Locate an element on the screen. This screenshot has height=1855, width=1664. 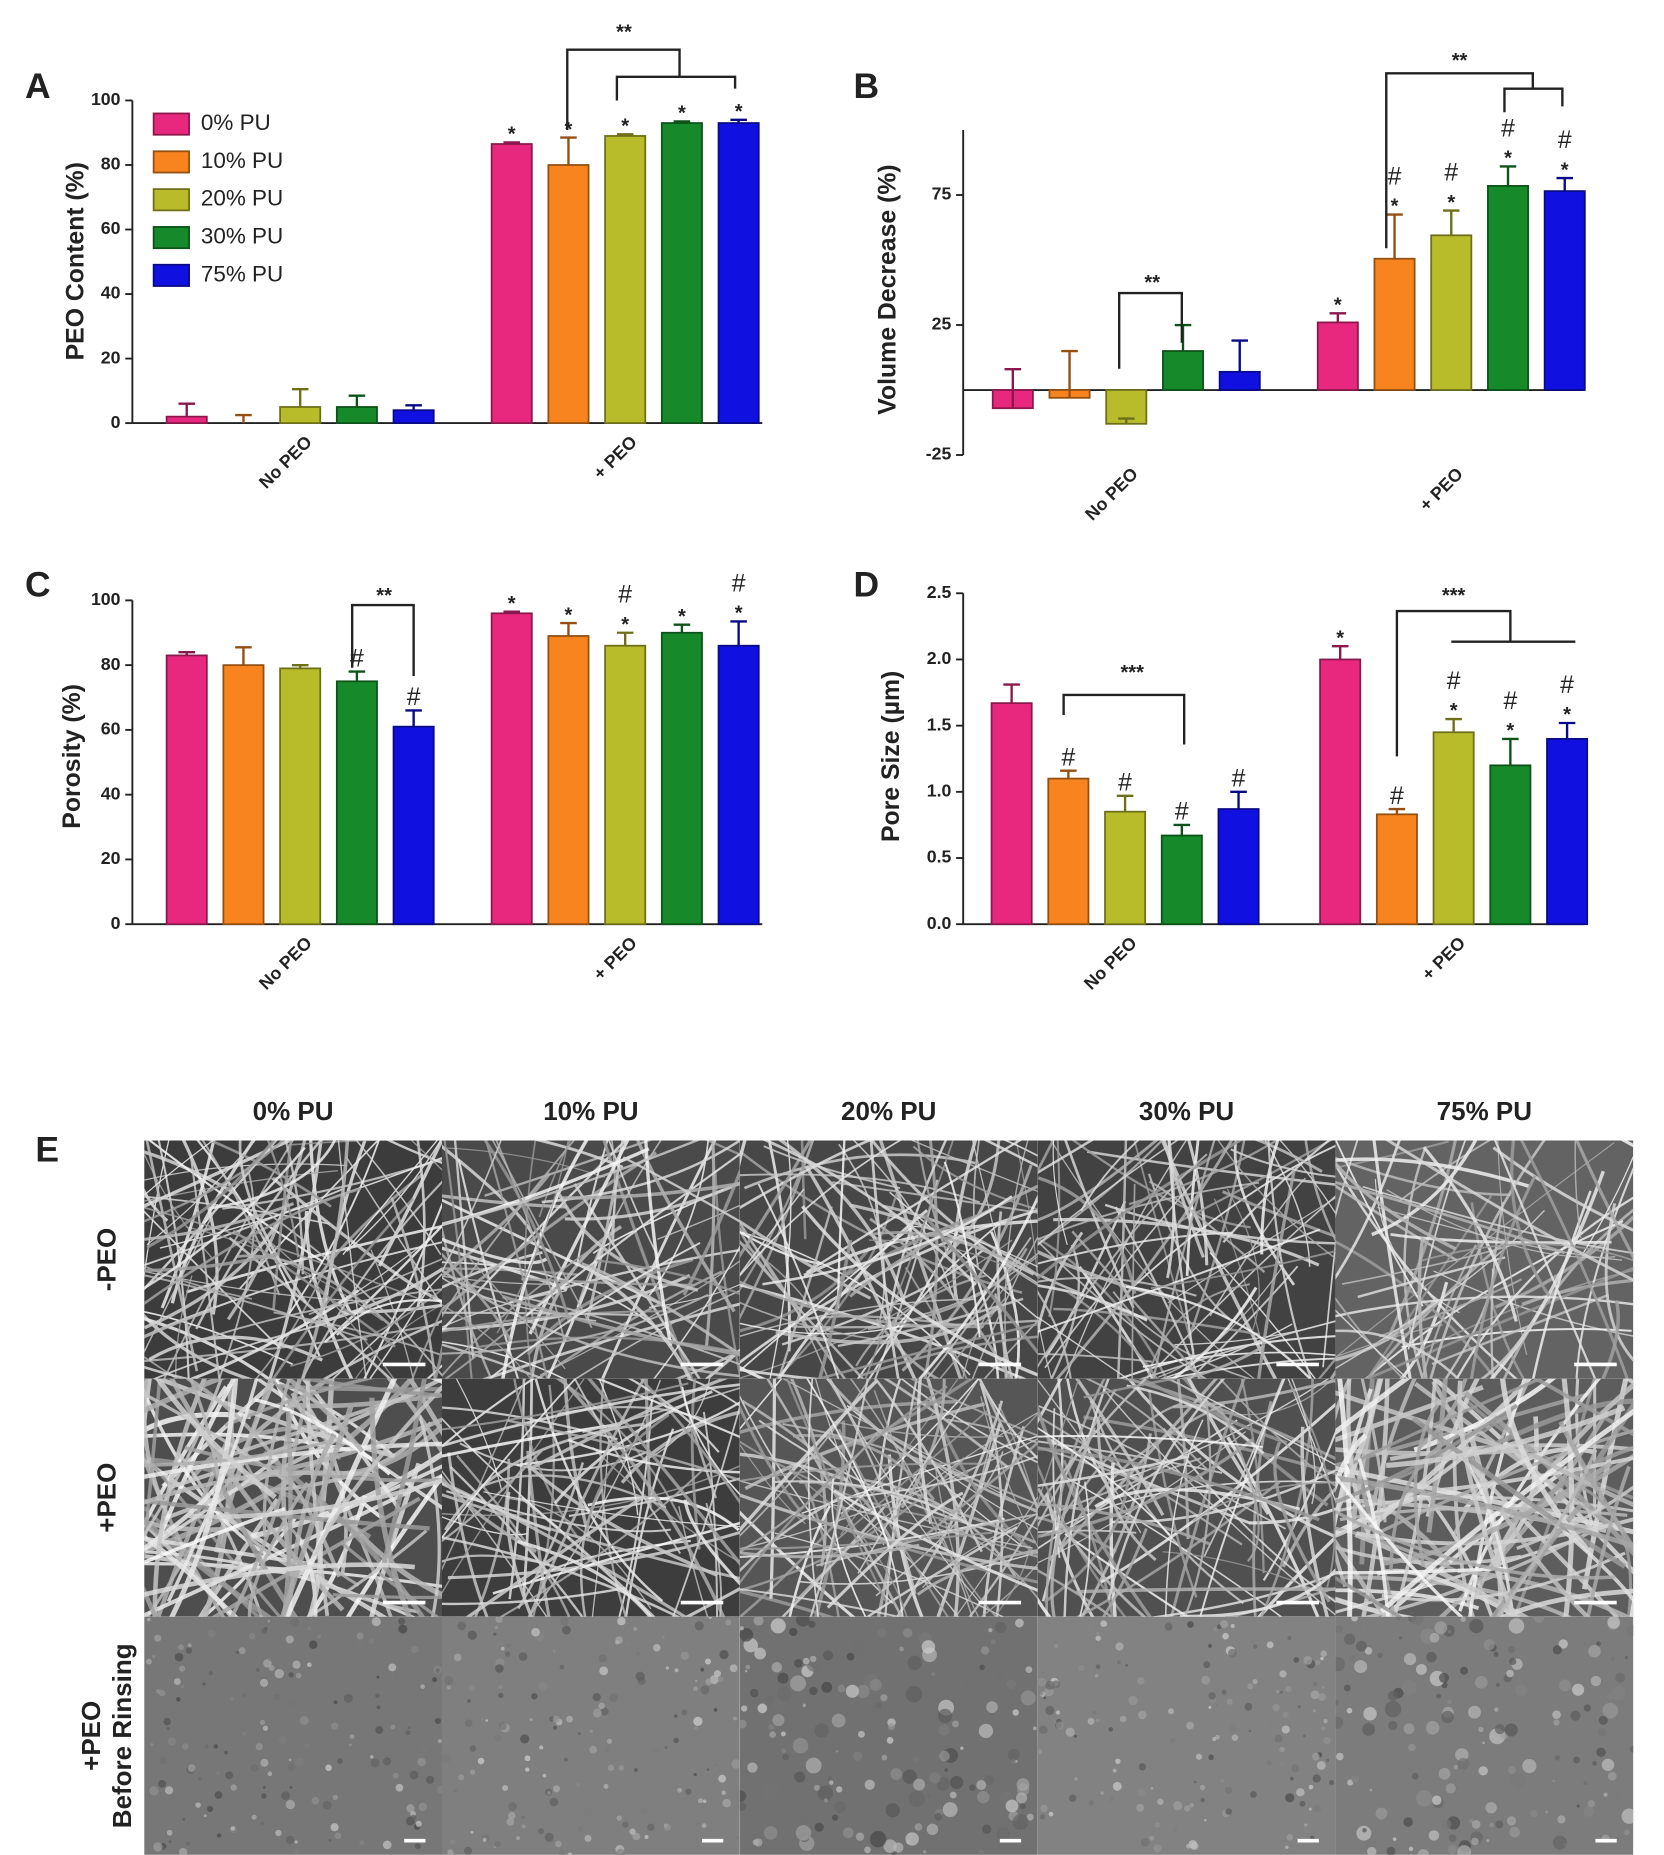
y-tick-label: 100 is located at coordinates (106, 599).